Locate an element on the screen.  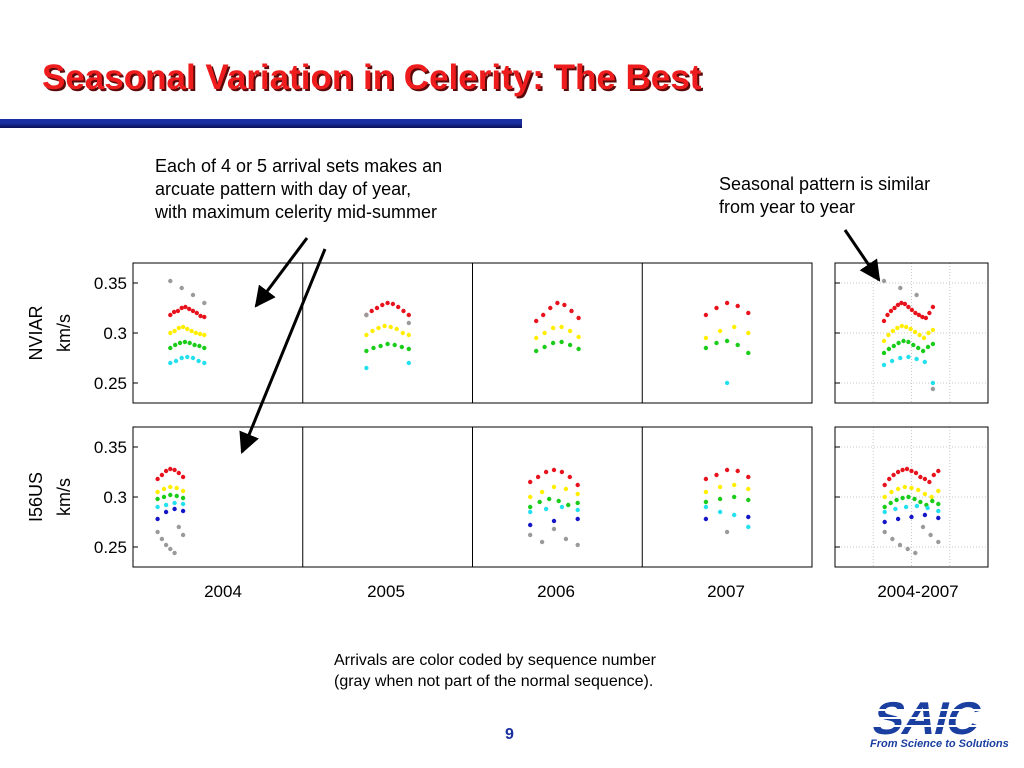
y-tick-label: 0.3 is located at coordinates (115, 497).